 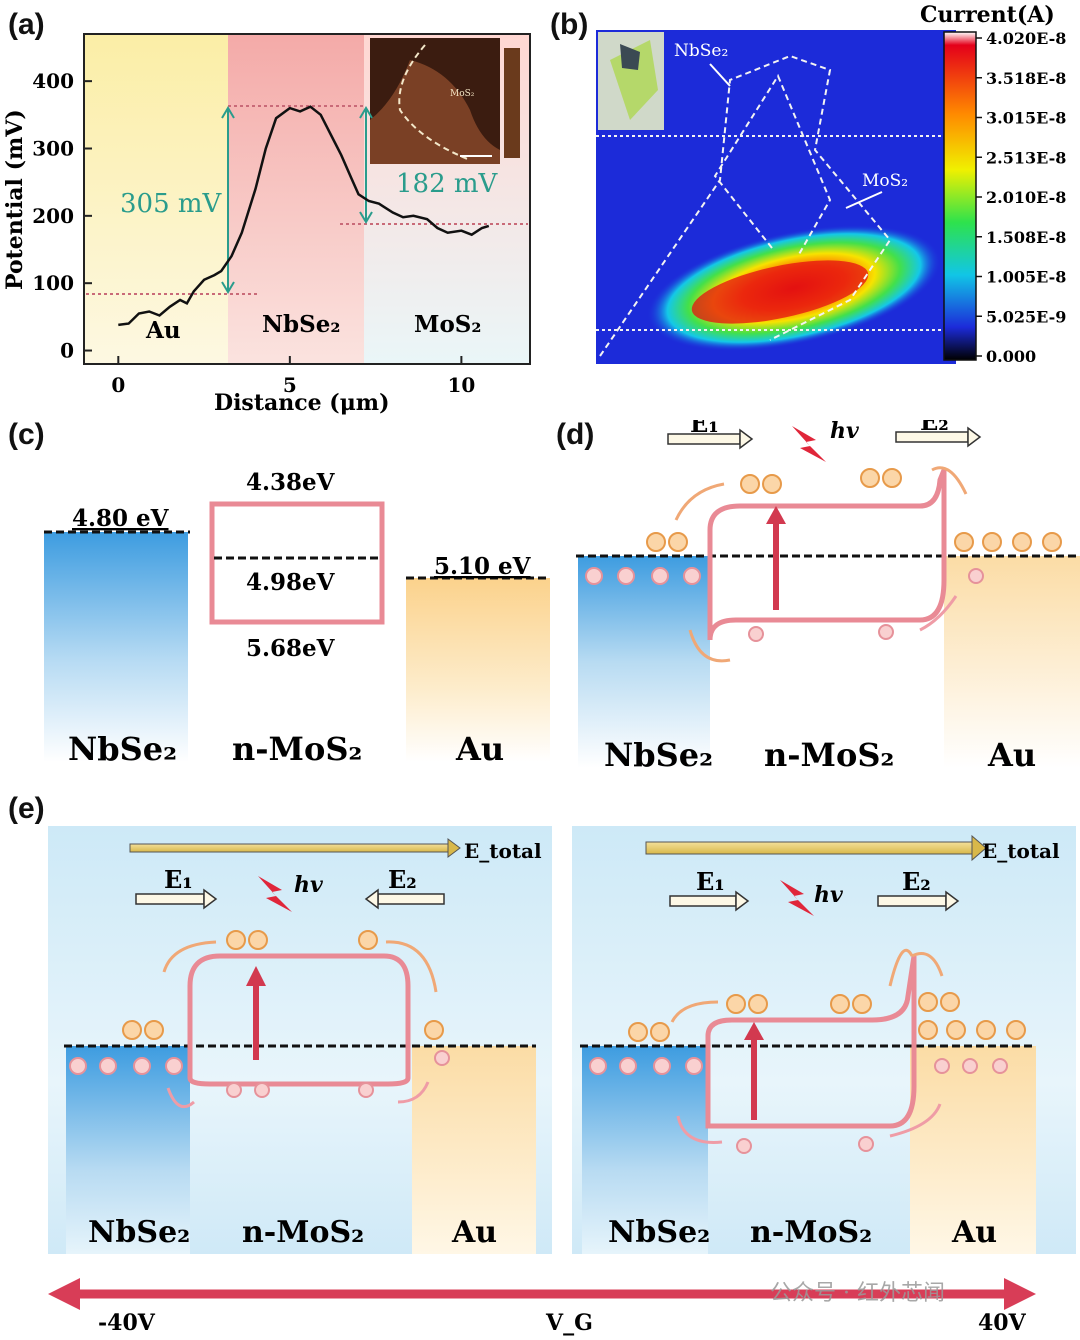 What do you see at coordinates (1026, 277) in the screenshot?
I see `colorbar-tick-label: 1.005E-8` at bounding box center [1026, 277].